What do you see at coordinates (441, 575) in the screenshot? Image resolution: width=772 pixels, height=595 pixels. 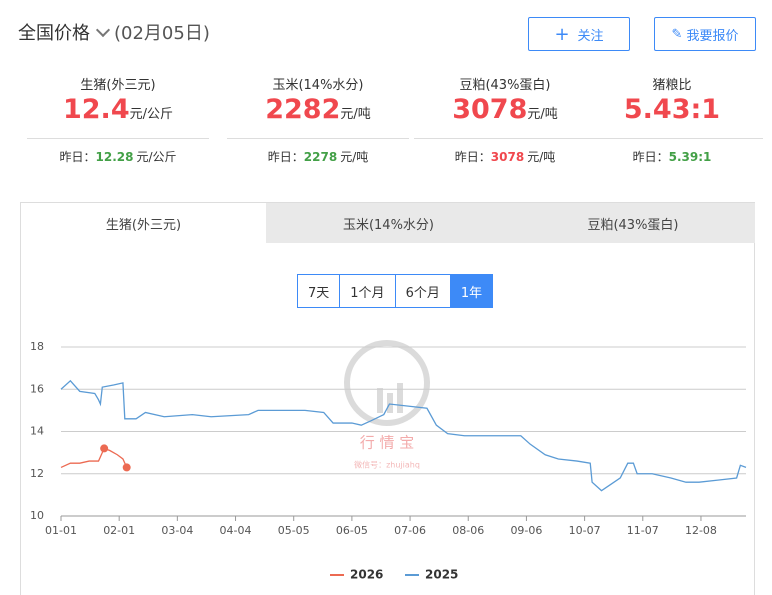 I see `legend-label: 2025` at bounding box center [441, 575].